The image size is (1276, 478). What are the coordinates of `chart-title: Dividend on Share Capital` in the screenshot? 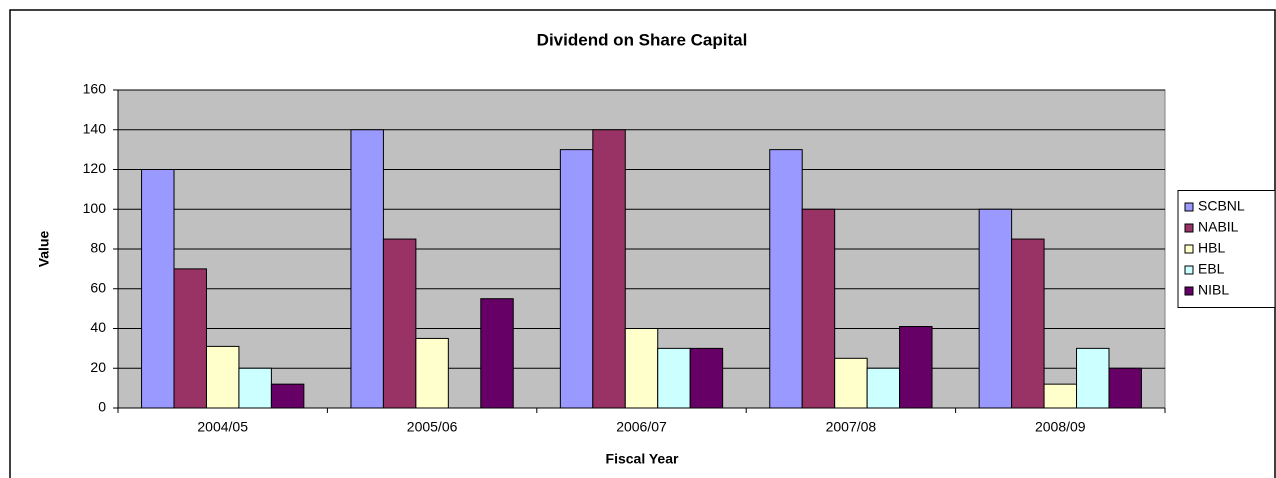 It's located at (642, 39).